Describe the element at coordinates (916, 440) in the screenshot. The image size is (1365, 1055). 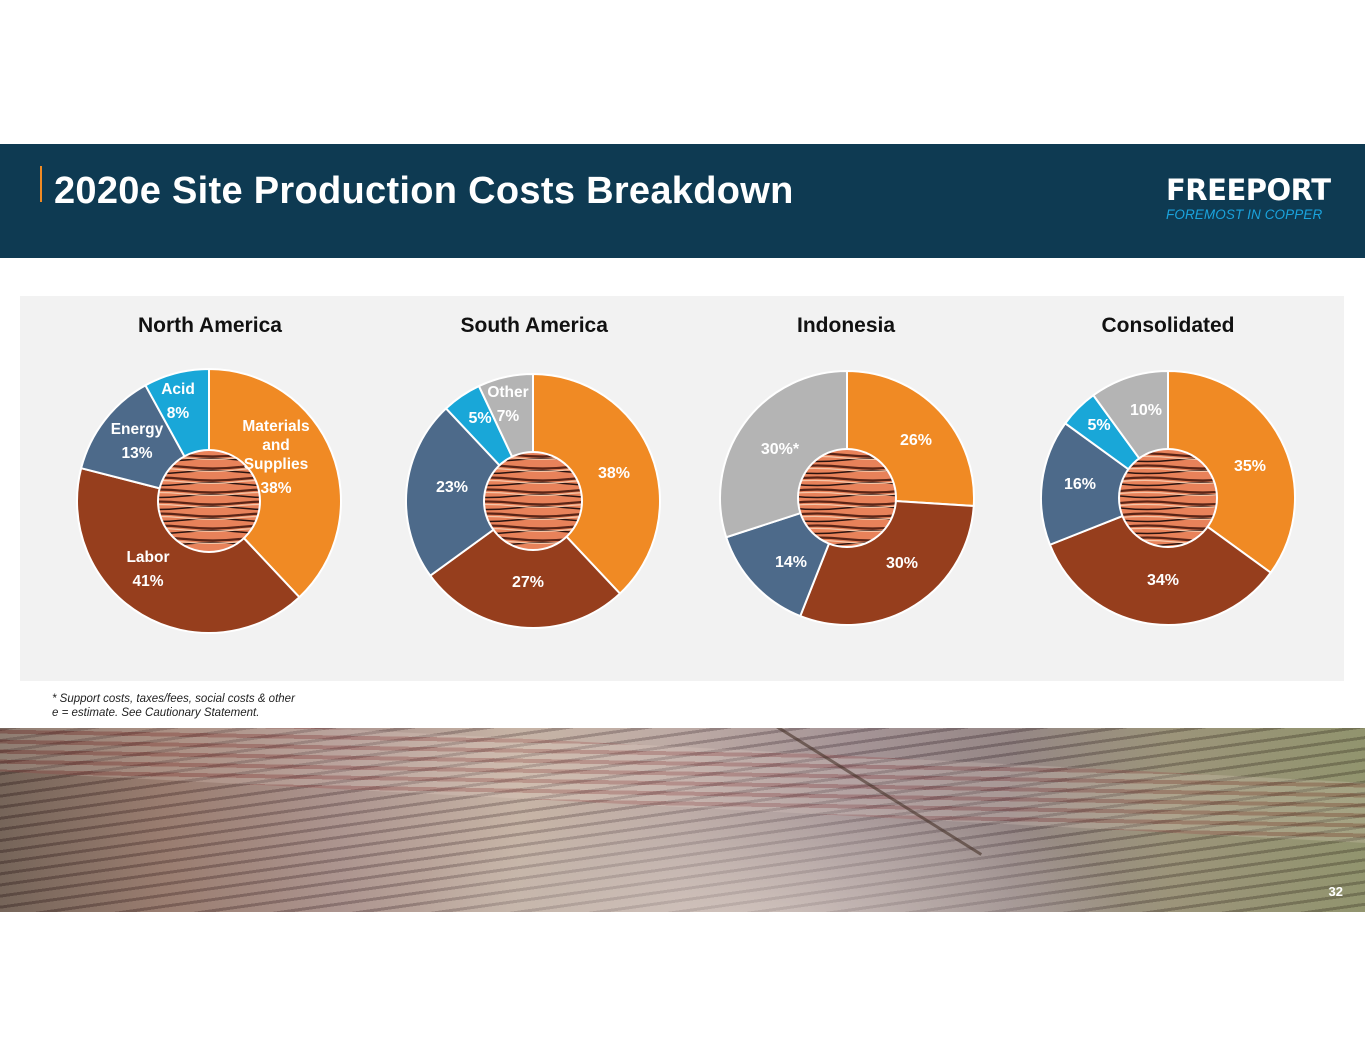
I see `pie-label-2-0: 26%` at that location.